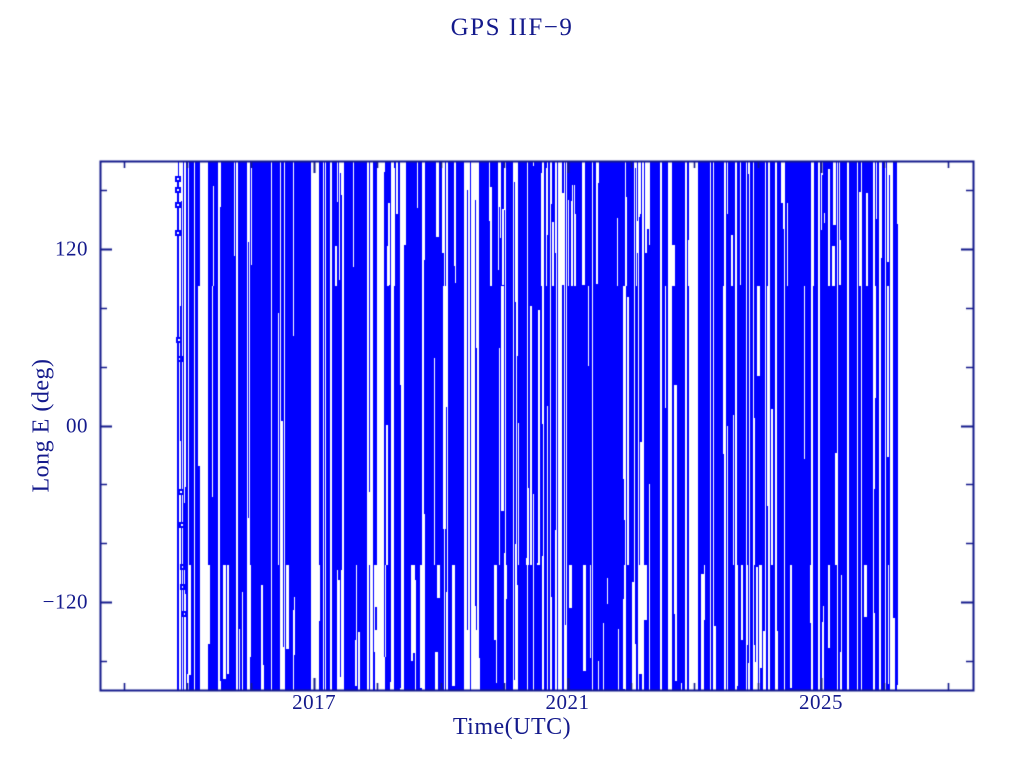 This screenshot has width=1024, height=768. What do you see at coordinates (71, 248) in the screenshot?
I see `y-tick-label-120: 120` at bounding box center [71, 248].